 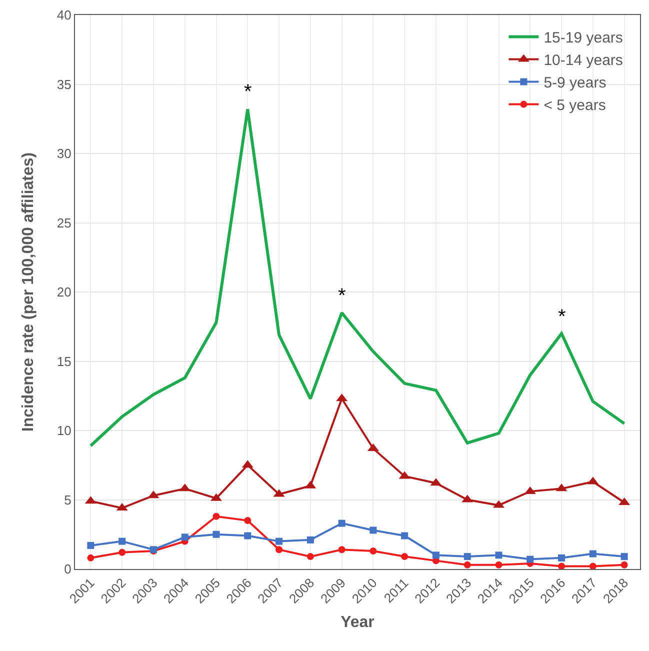 What do you see at coordinates (68, 569) in the screenshot?
I see `y-tick-label: 0` at bounding box center [68, 569].